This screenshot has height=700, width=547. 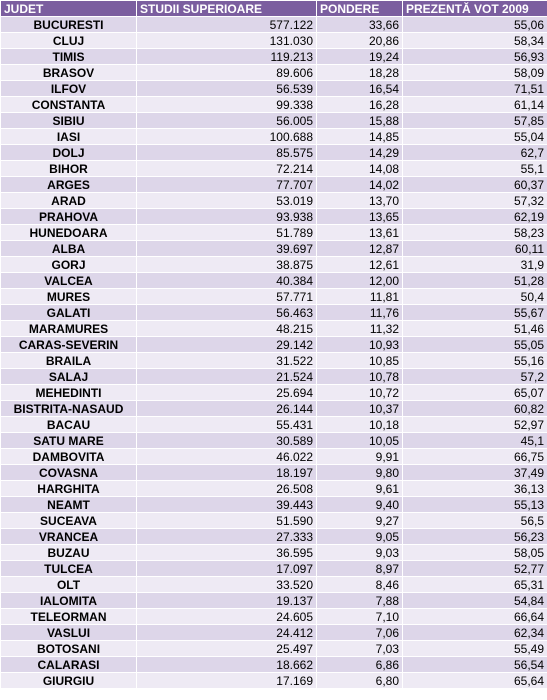 I want to click on cell-studii-superioare: 29.142, so click(x=226, y=344).